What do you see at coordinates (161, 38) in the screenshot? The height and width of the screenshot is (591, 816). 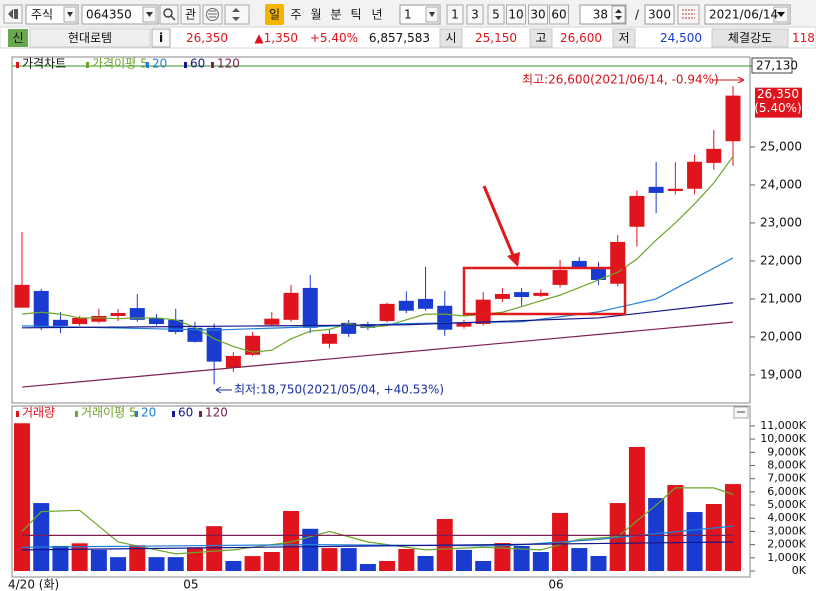 I see `info-button` at bounding box center [161, 38].